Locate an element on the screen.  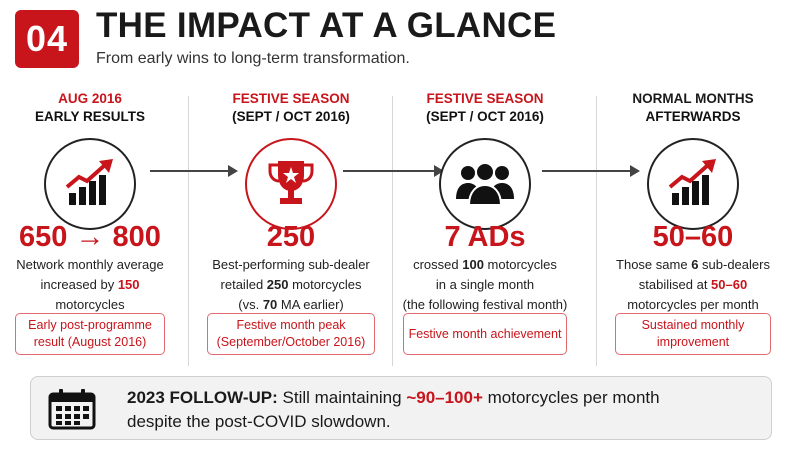
column-heading: EARLY RESULTS is located at coordinates (90, 116).